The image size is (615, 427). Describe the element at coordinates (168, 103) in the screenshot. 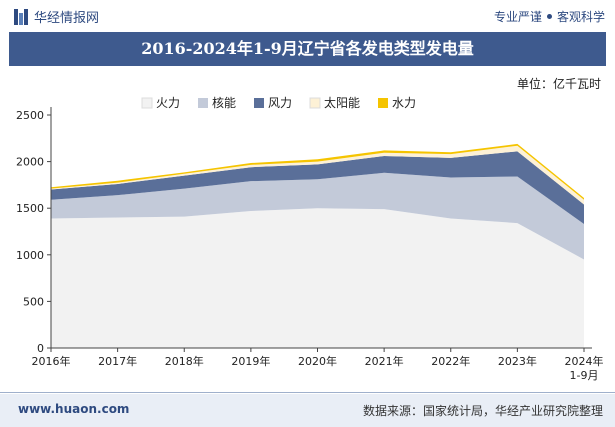

I see `legend-label: 火力` at that location.